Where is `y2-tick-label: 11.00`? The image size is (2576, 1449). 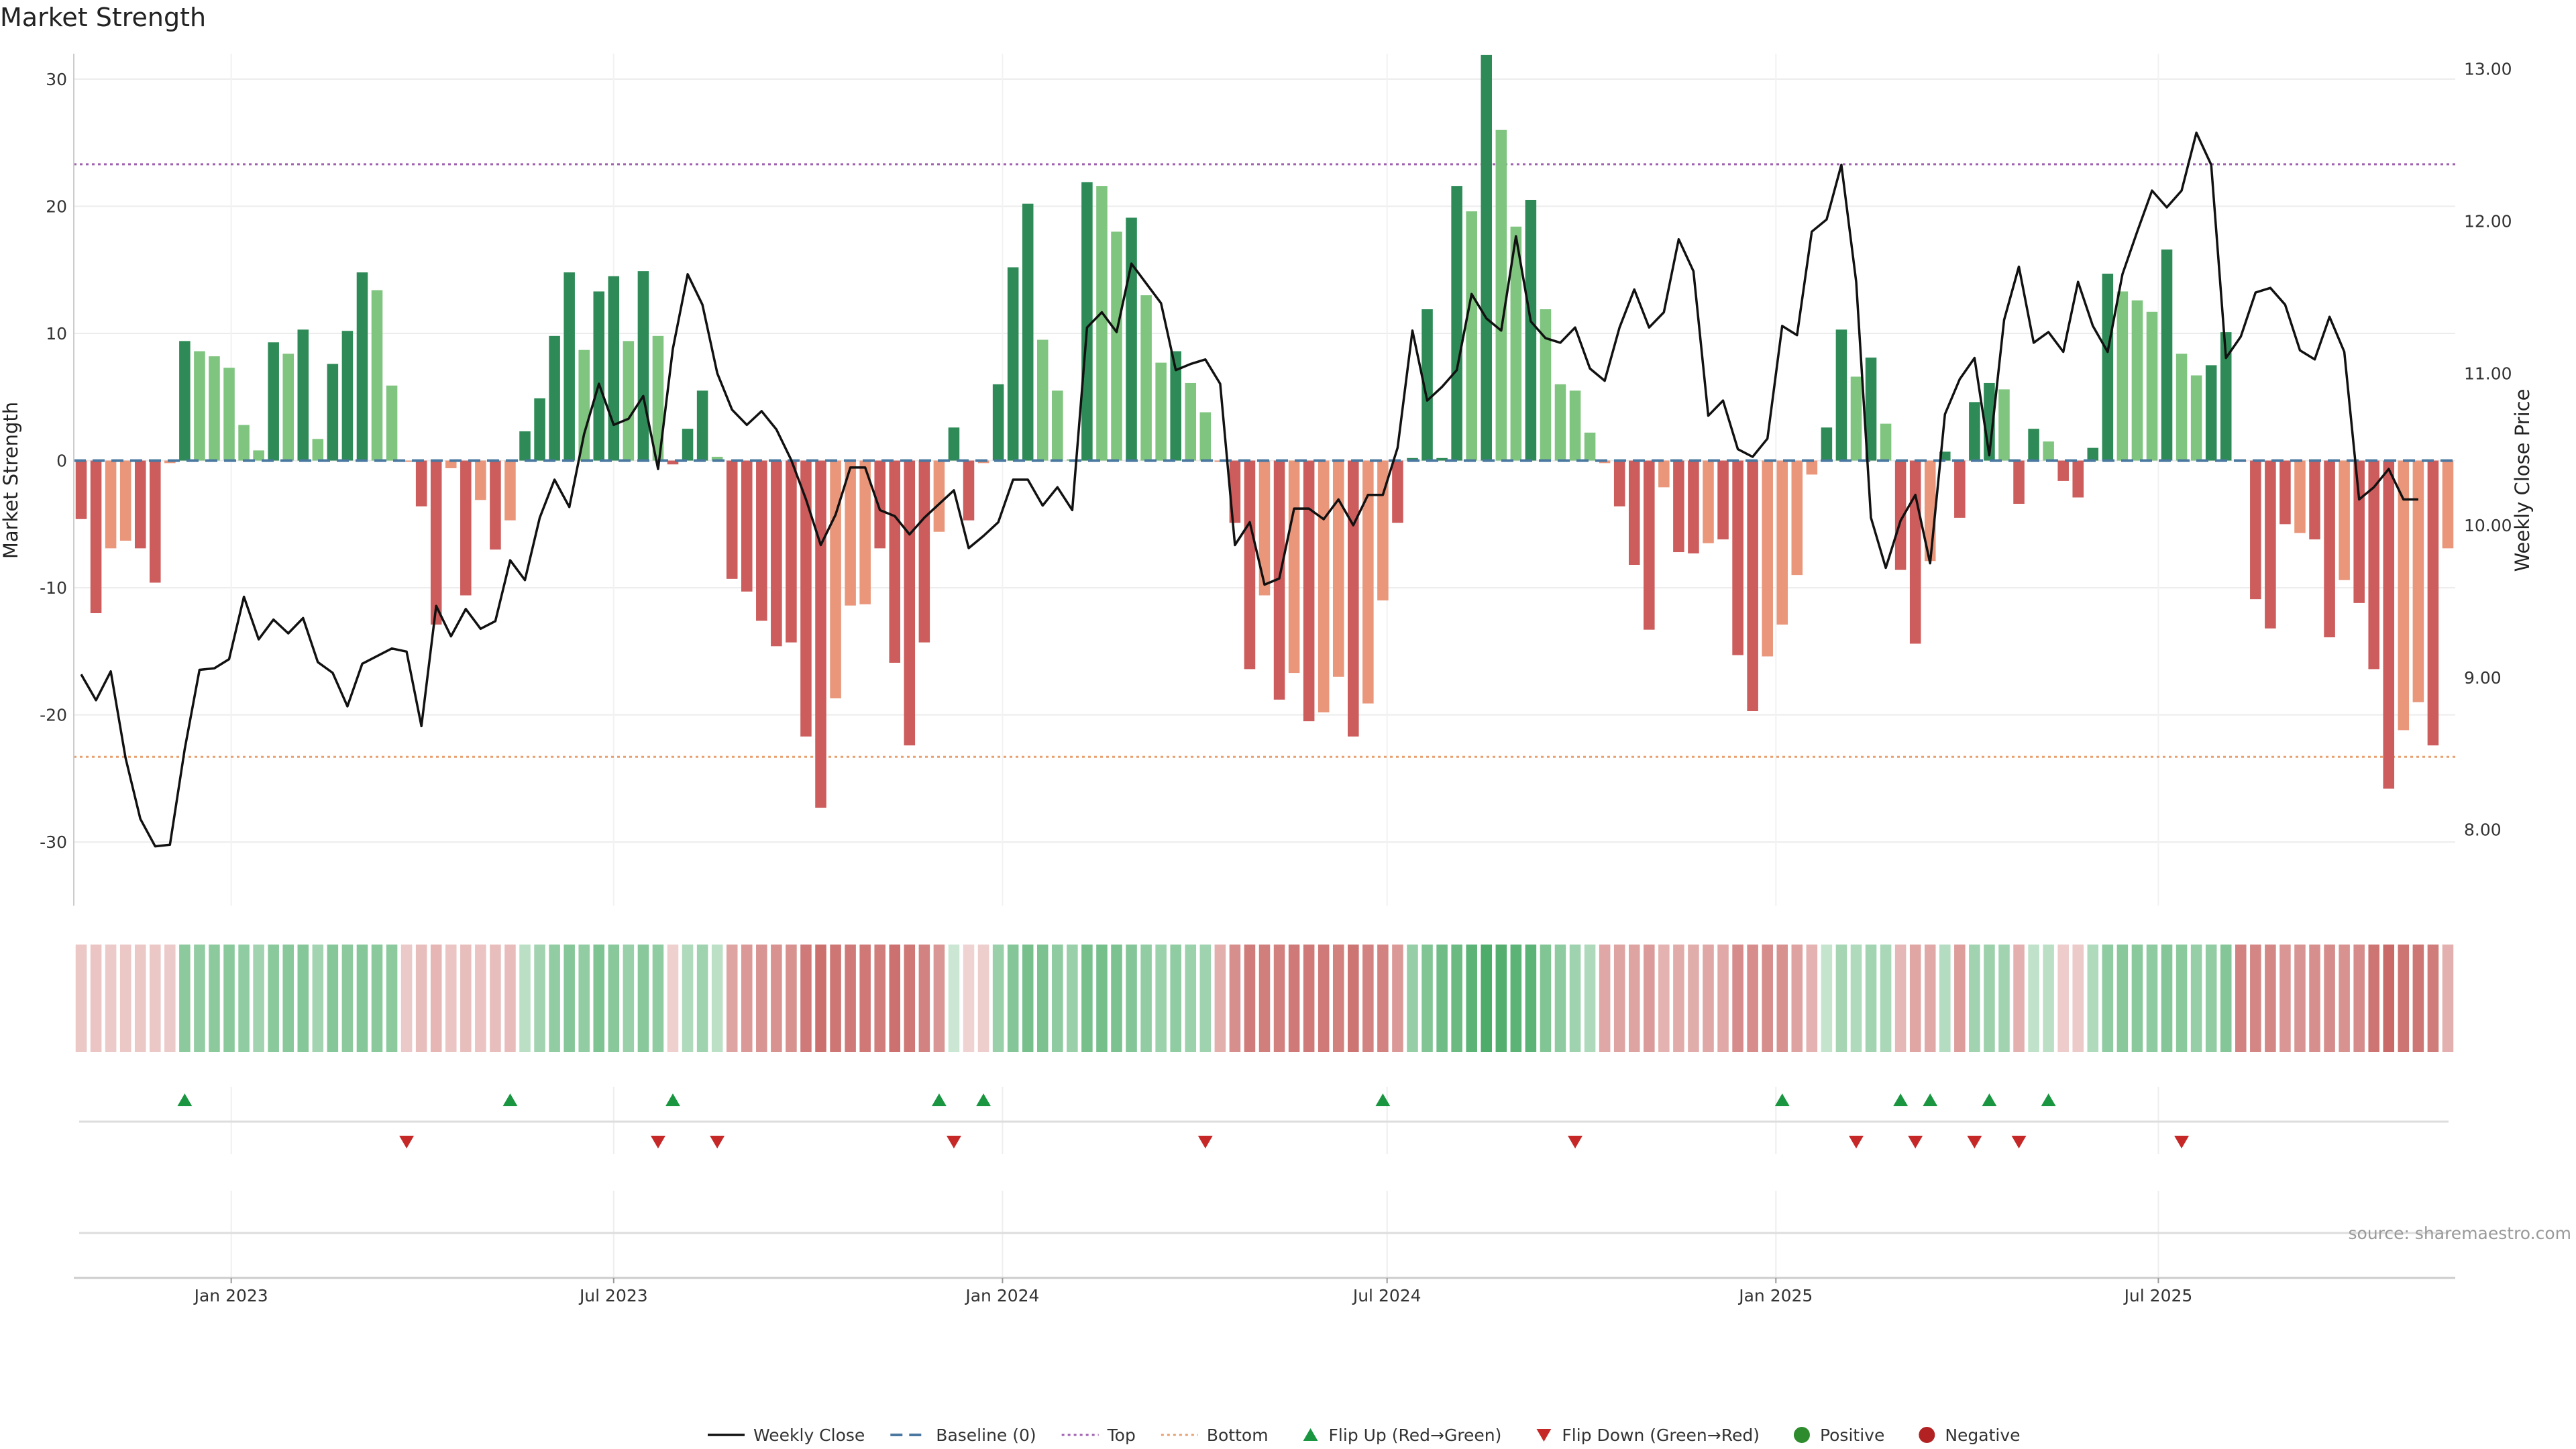 y2-tick-label: 11.00 is located at coordinates (2488, 373).